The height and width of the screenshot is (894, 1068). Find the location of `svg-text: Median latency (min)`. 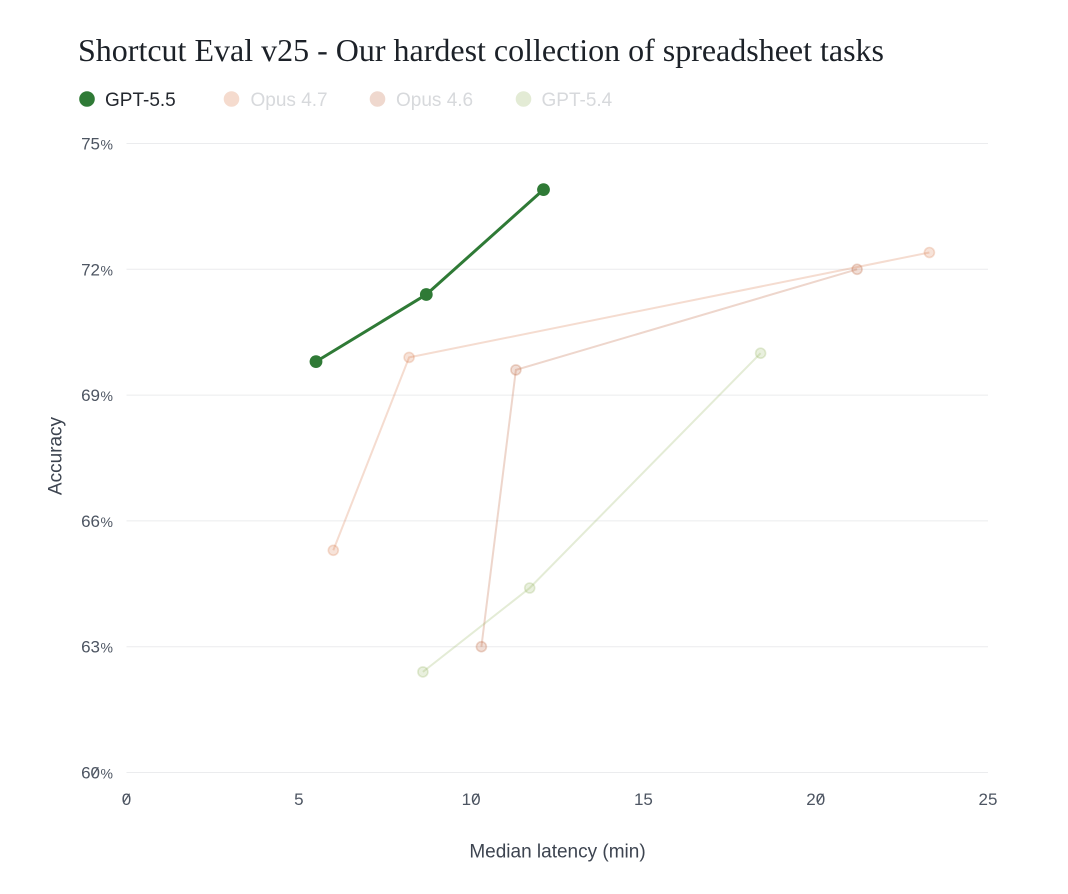

svg-text: Median latency (min) is located at coordinates (557, 852).